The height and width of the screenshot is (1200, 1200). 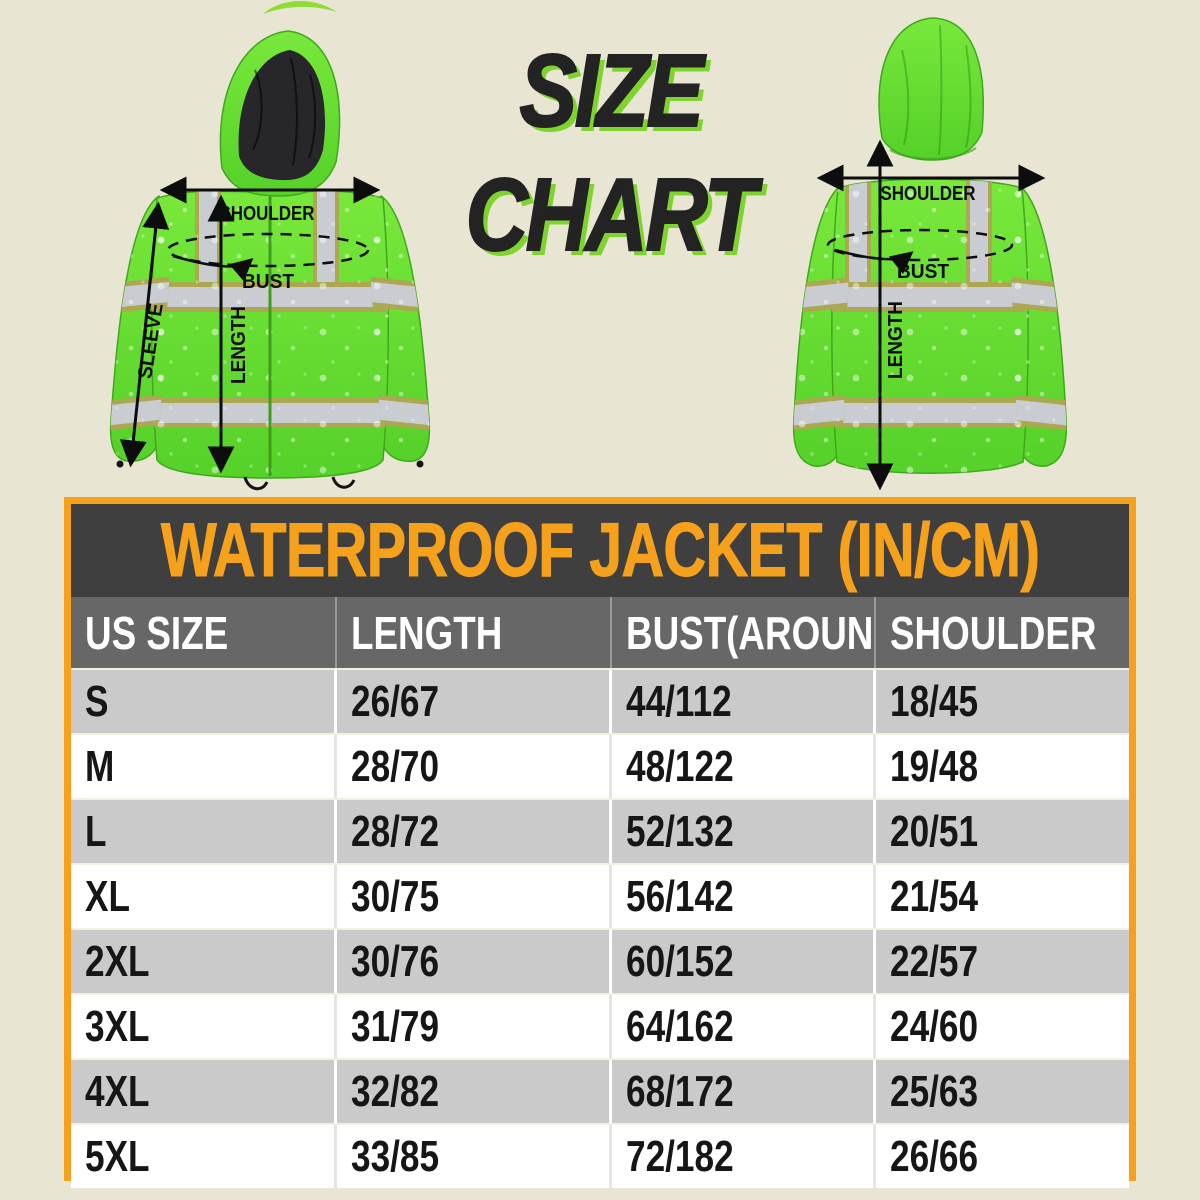 What do you see at coordinates (144, 334) in the screenshot?
I see `sleeve-arrow` at bounding box center [144, 334].